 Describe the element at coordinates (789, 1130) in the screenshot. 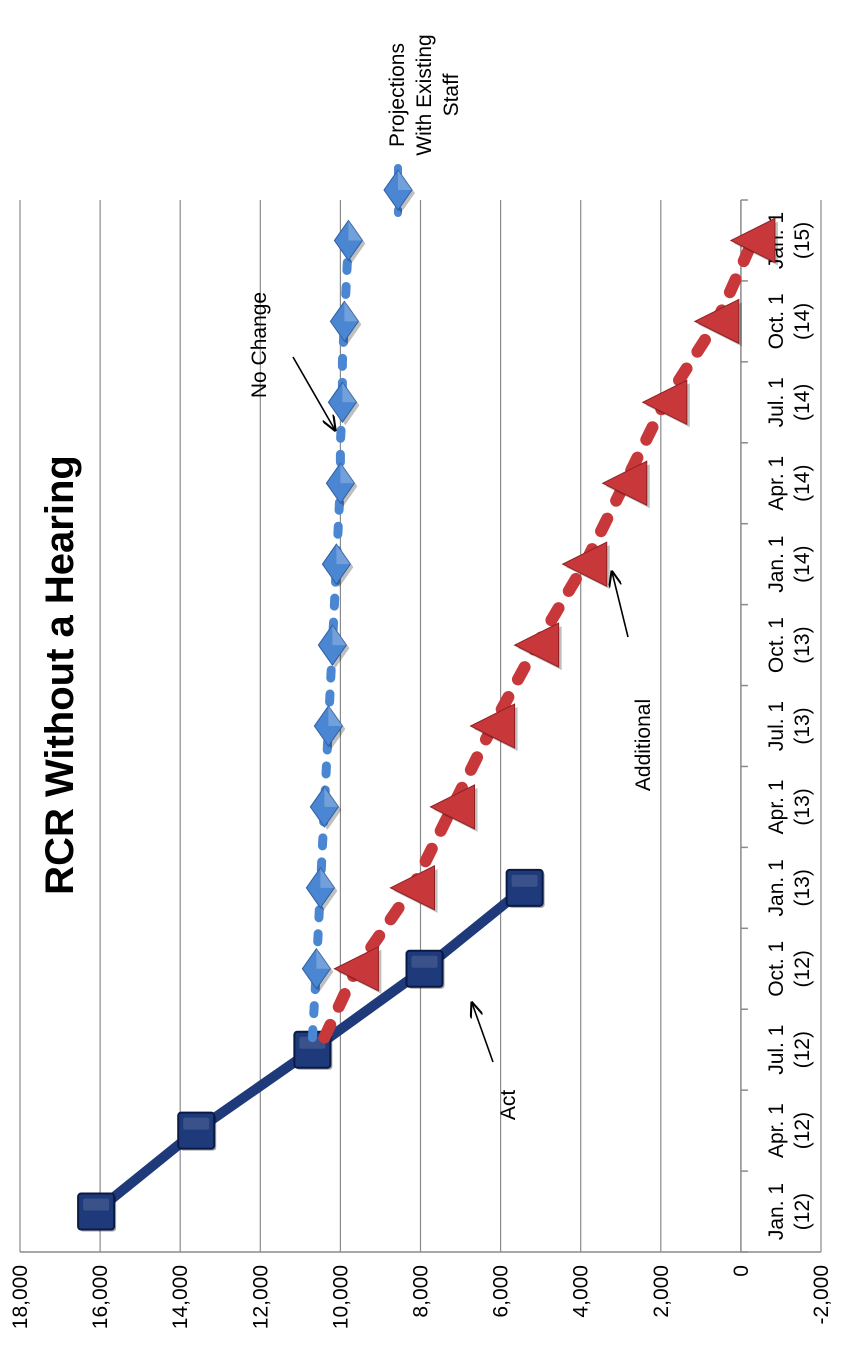

I see `x-tick-label: Apr. 1 (12)` at that location.